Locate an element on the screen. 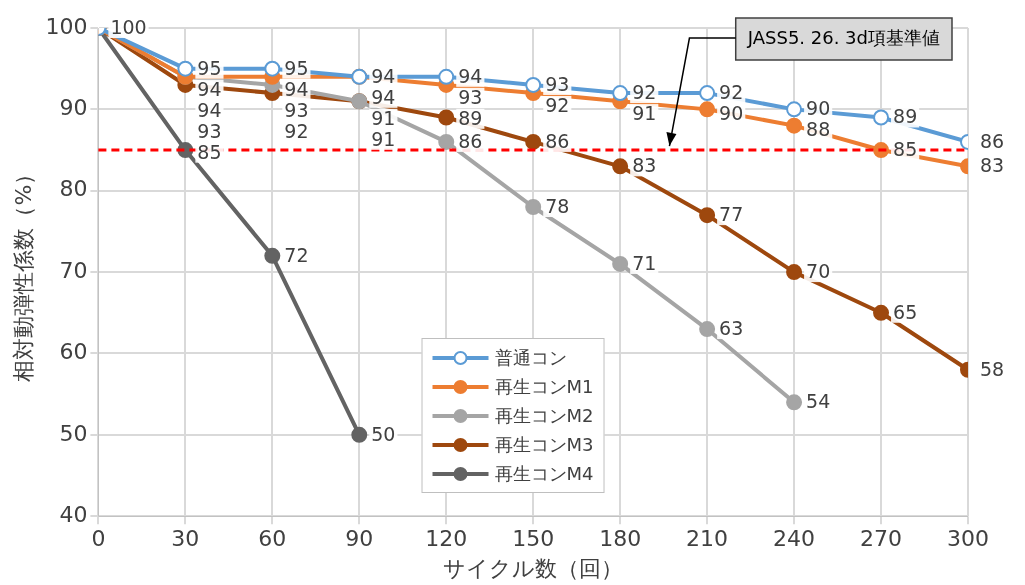 The width and height of the screenshot is (1025, 585). x-tick-label: 120 is located at coordinates (446, 539).